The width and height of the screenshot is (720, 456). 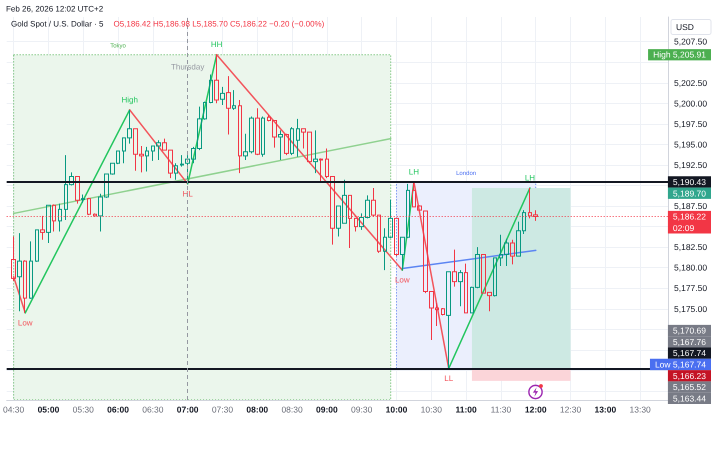 What do you see at coordinates (689, 341) in the screenshot?
I see `text: 5,167.76` at bounding box center [689, 341].